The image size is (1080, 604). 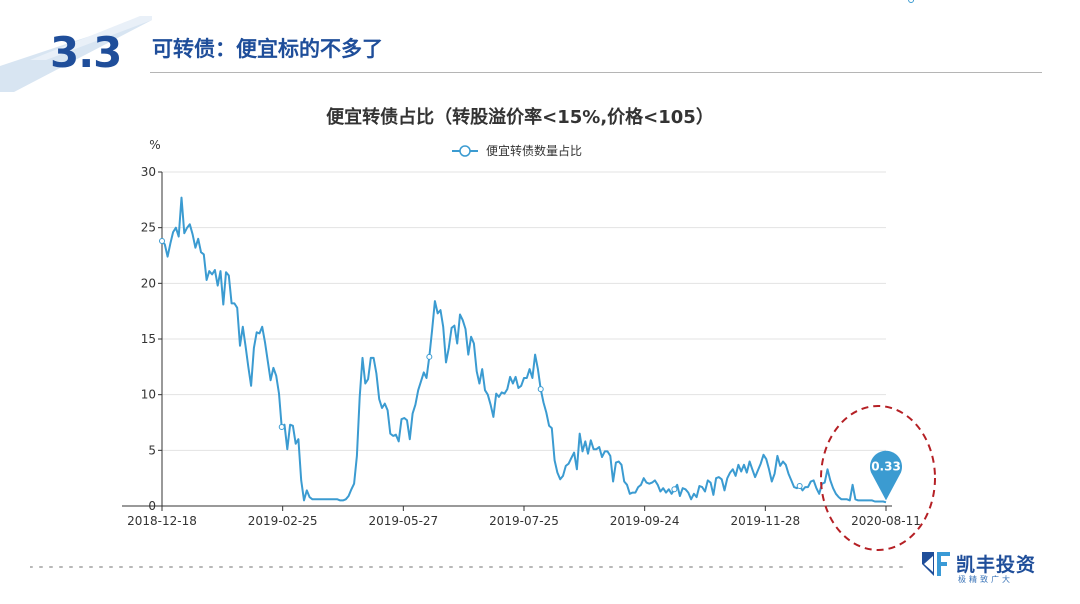 I want to click on x-tick-label: 2019-09-24, so click(x=645, y=521).